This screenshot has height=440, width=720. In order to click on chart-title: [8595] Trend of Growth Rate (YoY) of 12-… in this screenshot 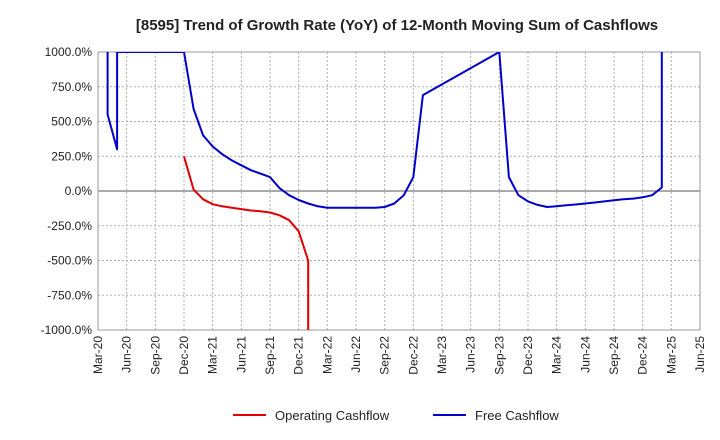, I will do `click(397, 25)`.